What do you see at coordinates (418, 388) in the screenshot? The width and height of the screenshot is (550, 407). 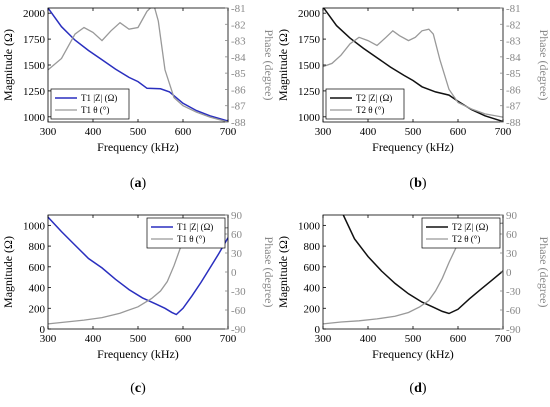 I see `panel-caption-d: (d)` at bounding box center [418, 388].